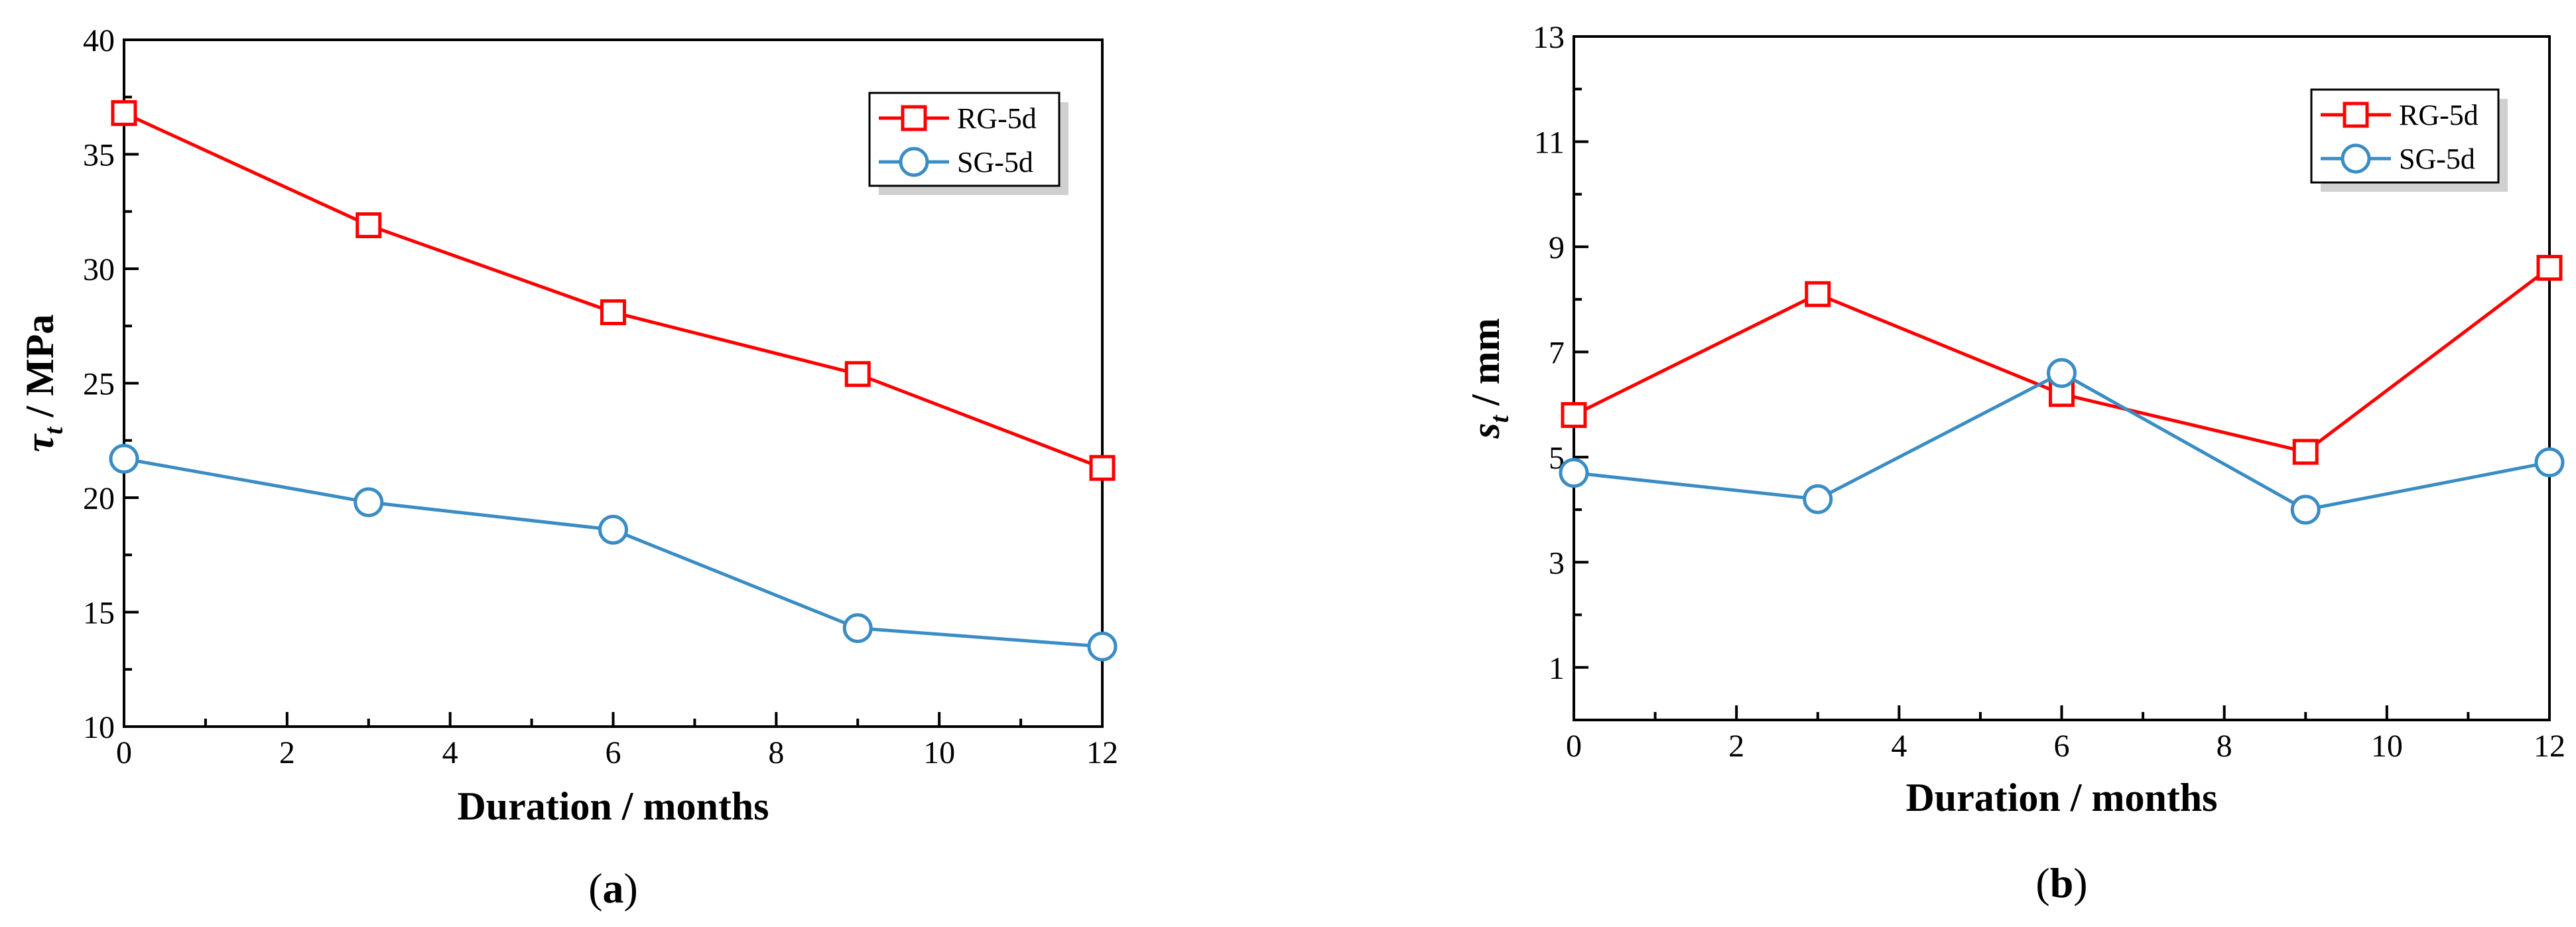  I want to click on legend-box, so click(2405, 136).